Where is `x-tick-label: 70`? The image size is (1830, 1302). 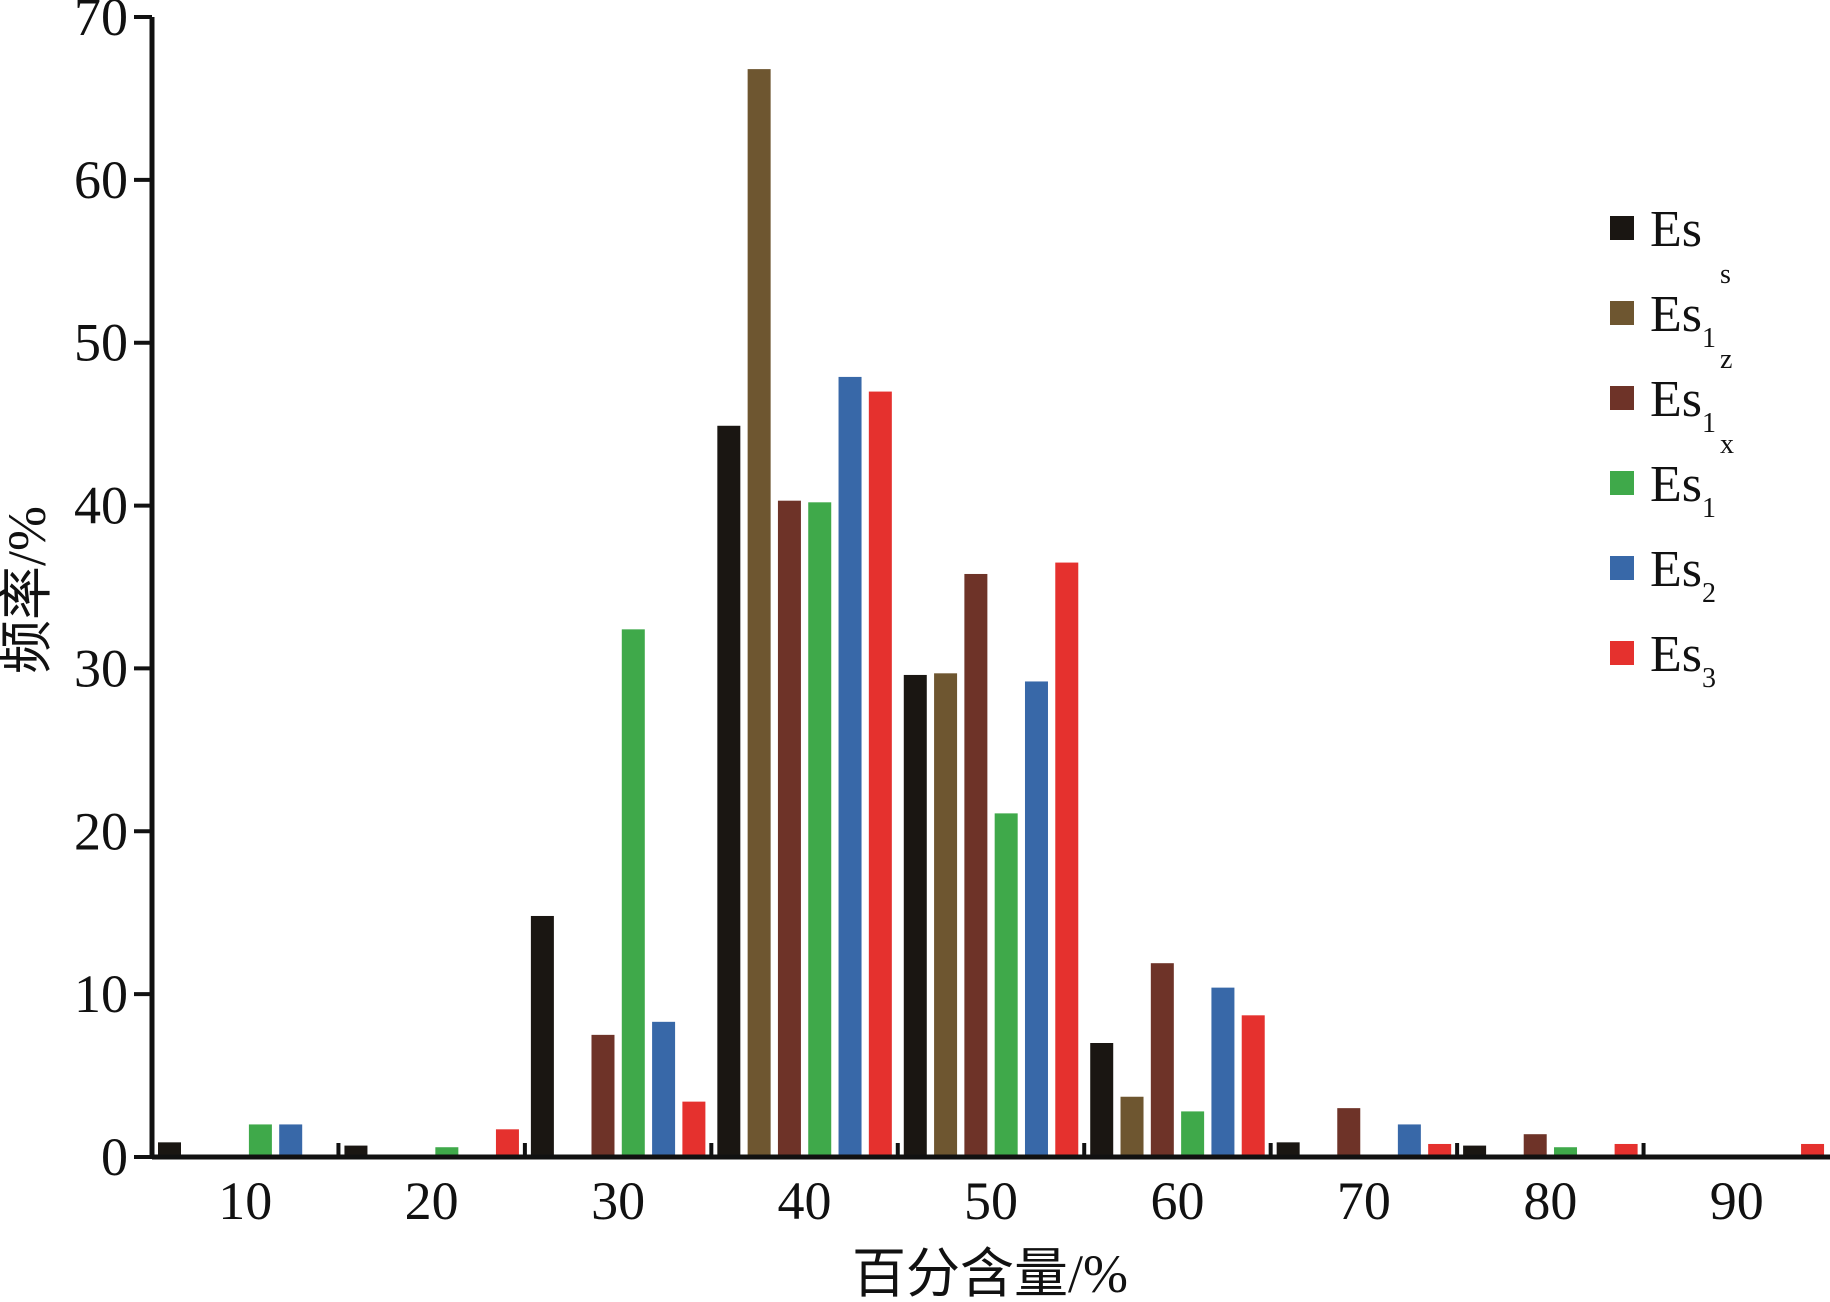 x-tick-label: 70 is located at coordinates (1364, 1201).